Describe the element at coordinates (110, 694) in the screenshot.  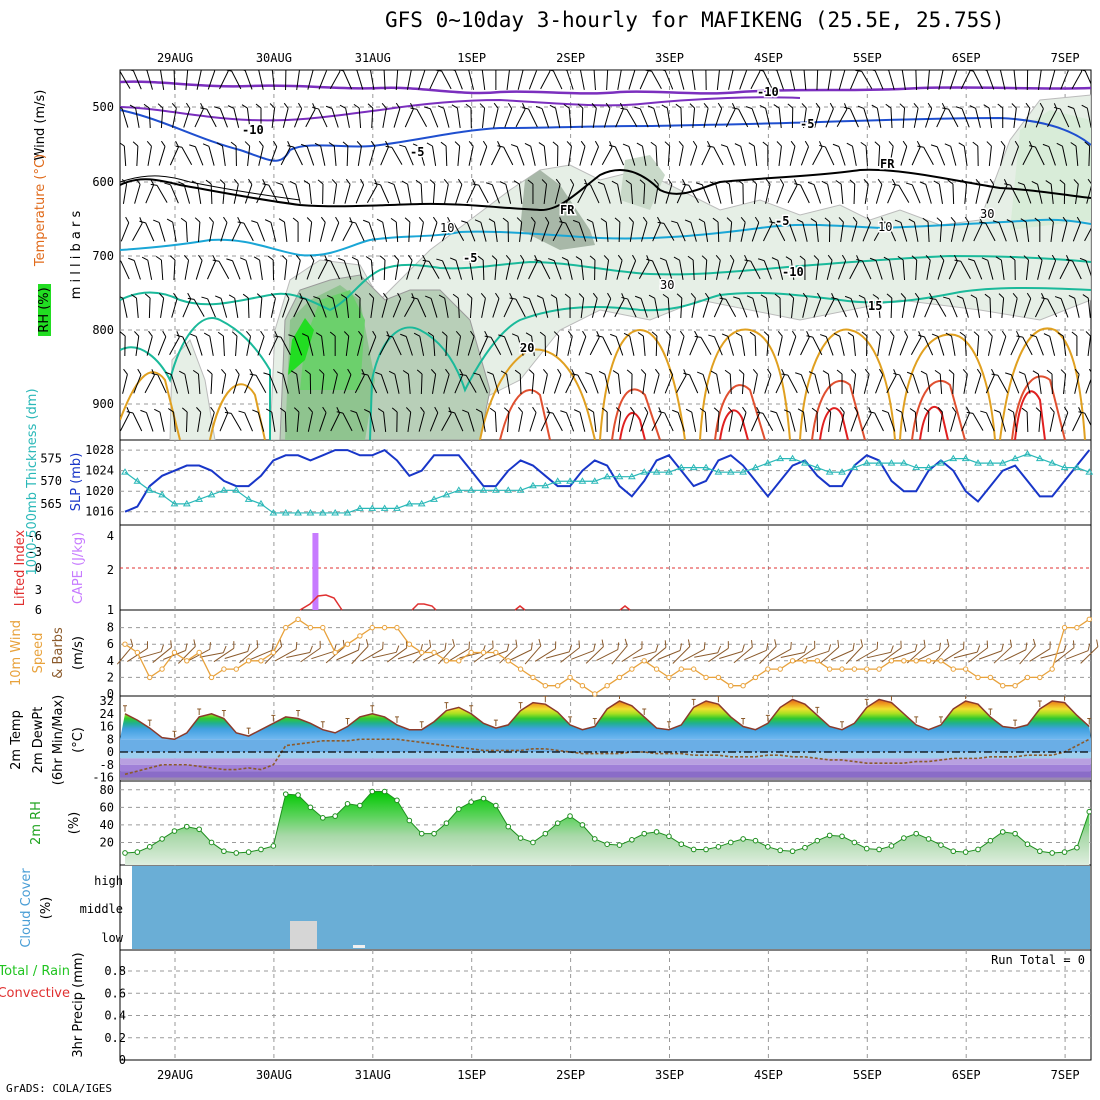
I see `wind-tick-label: 0` at that location.